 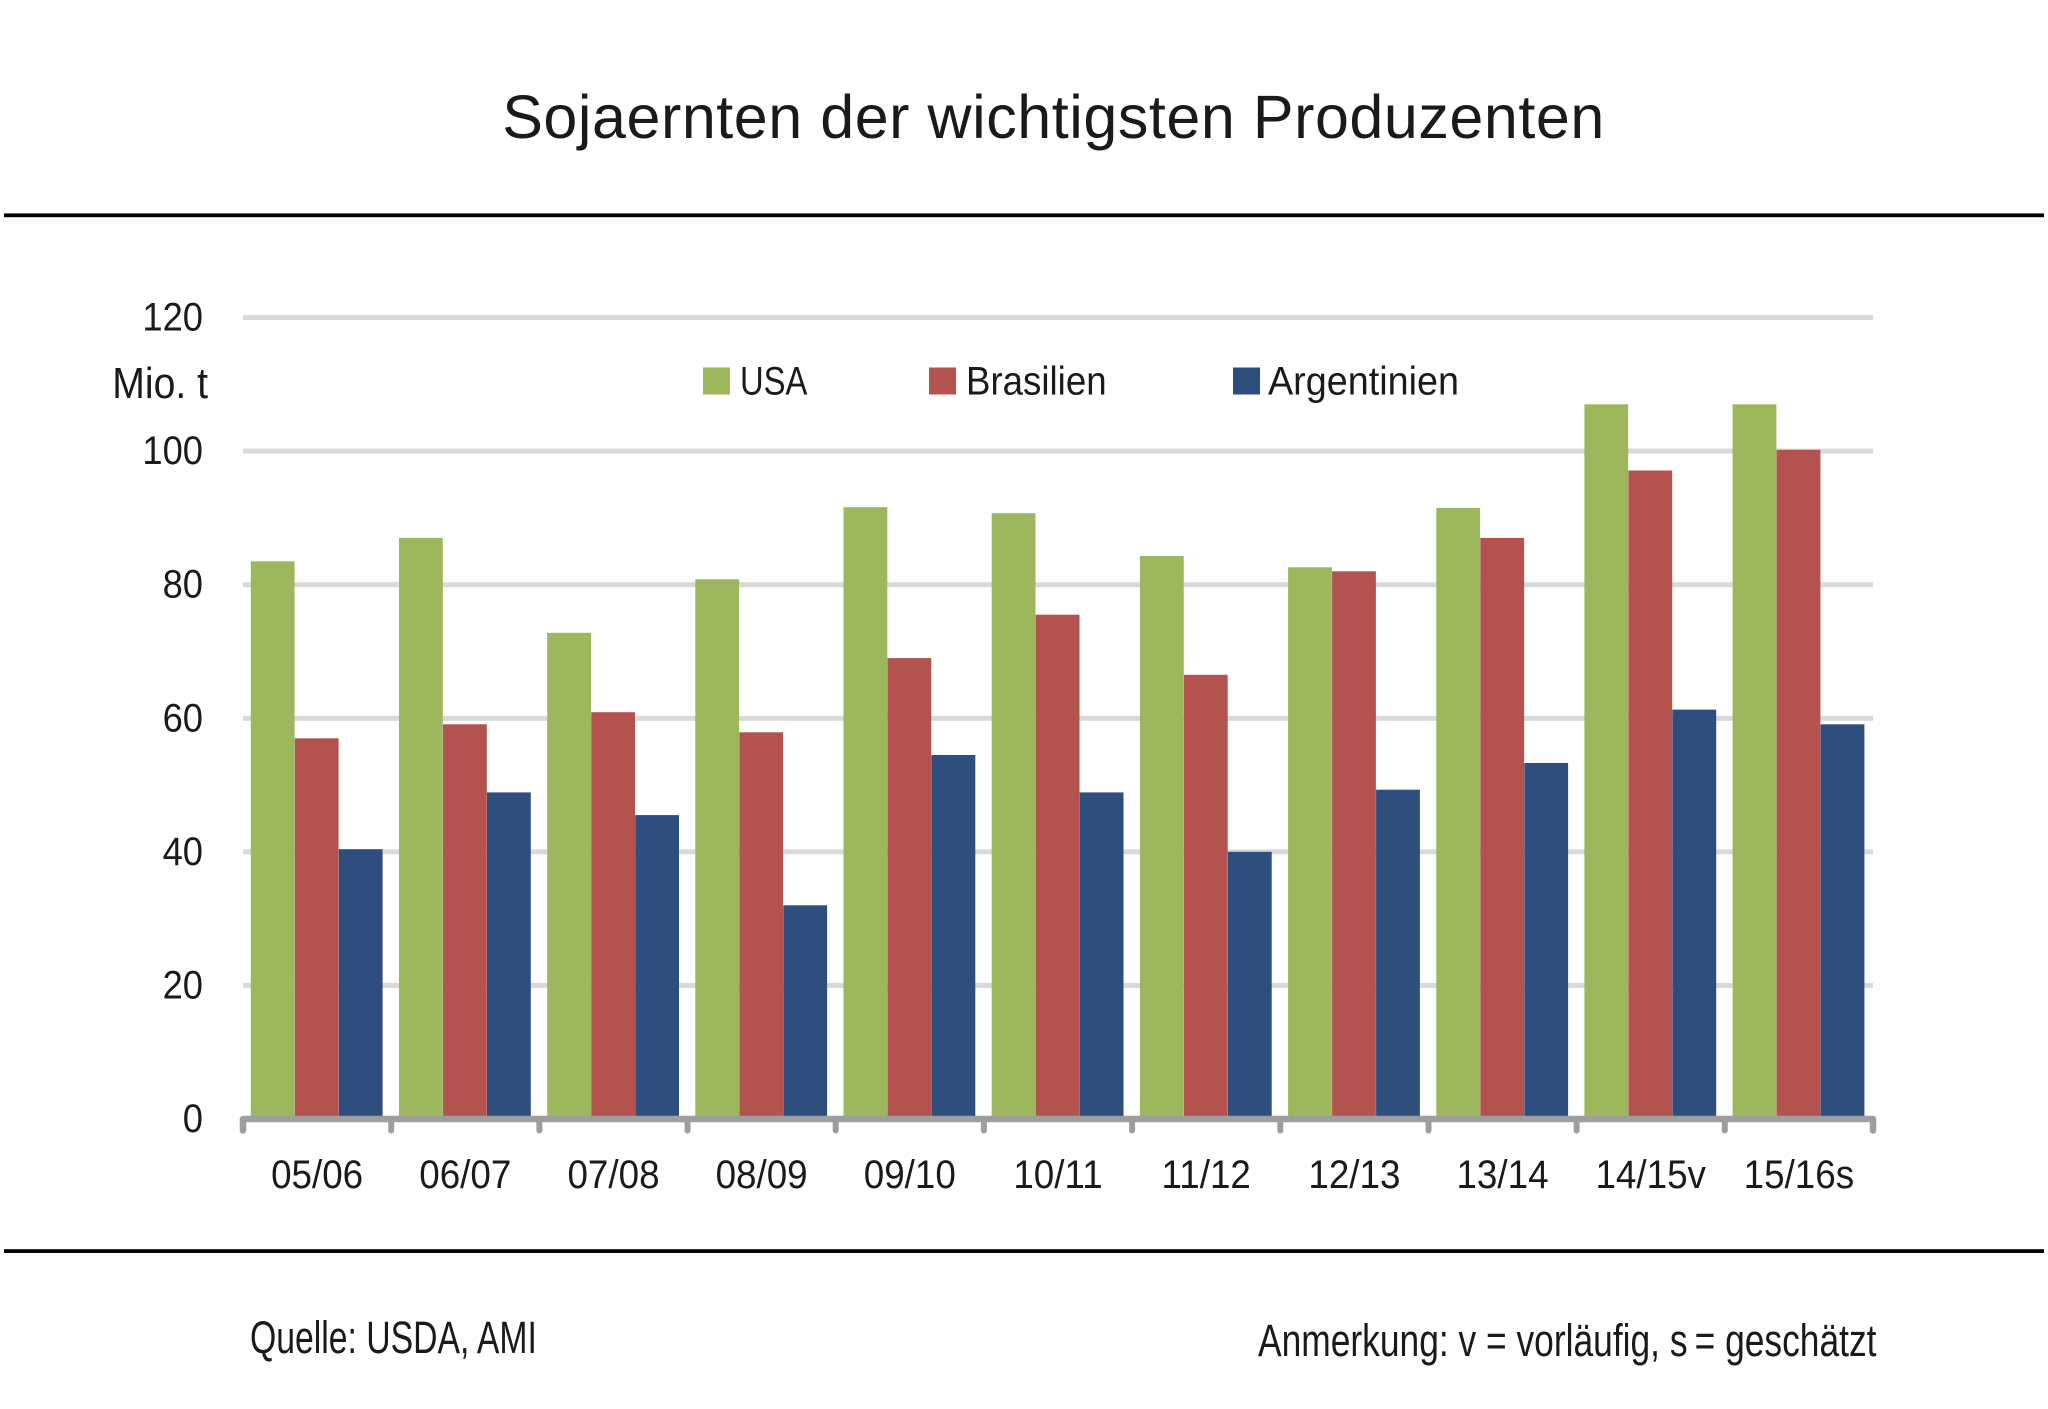 What do you see at coordinates (1363, 382) in the screenshot?
I see `svg-text: Argentinien` at bounding box center [1363, 382].